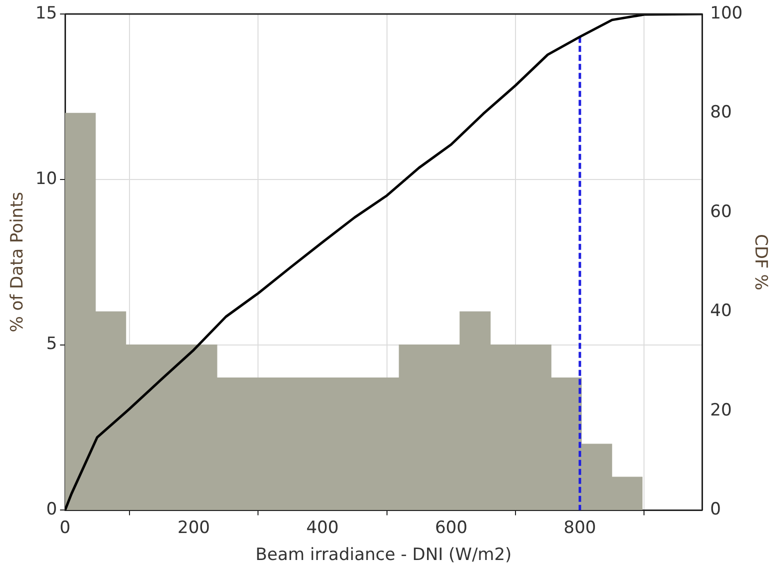 This screenshot has width=780, height=574. Describe the element at coordinates (726, 13) in the screenshot. I see `y2-tick-label: 100` at that location.